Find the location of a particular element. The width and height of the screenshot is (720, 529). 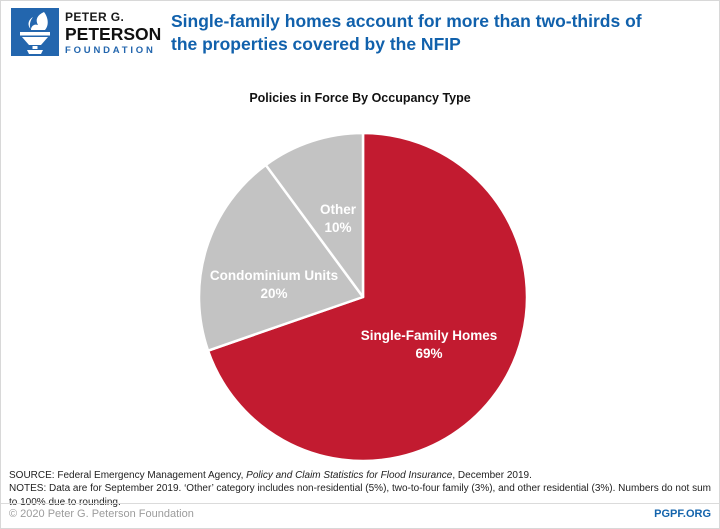

slice-label-other-name: Other is located at coordinates (338, 209).